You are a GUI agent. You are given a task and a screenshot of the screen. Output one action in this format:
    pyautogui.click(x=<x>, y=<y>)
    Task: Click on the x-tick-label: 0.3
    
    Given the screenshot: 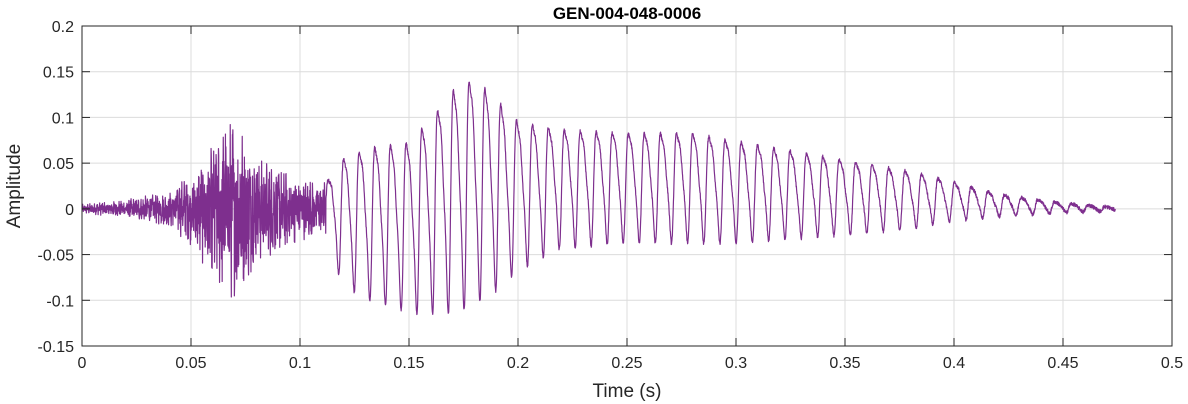 What is the action you would take?
    pyautogui.click(x=736, y=363)
    